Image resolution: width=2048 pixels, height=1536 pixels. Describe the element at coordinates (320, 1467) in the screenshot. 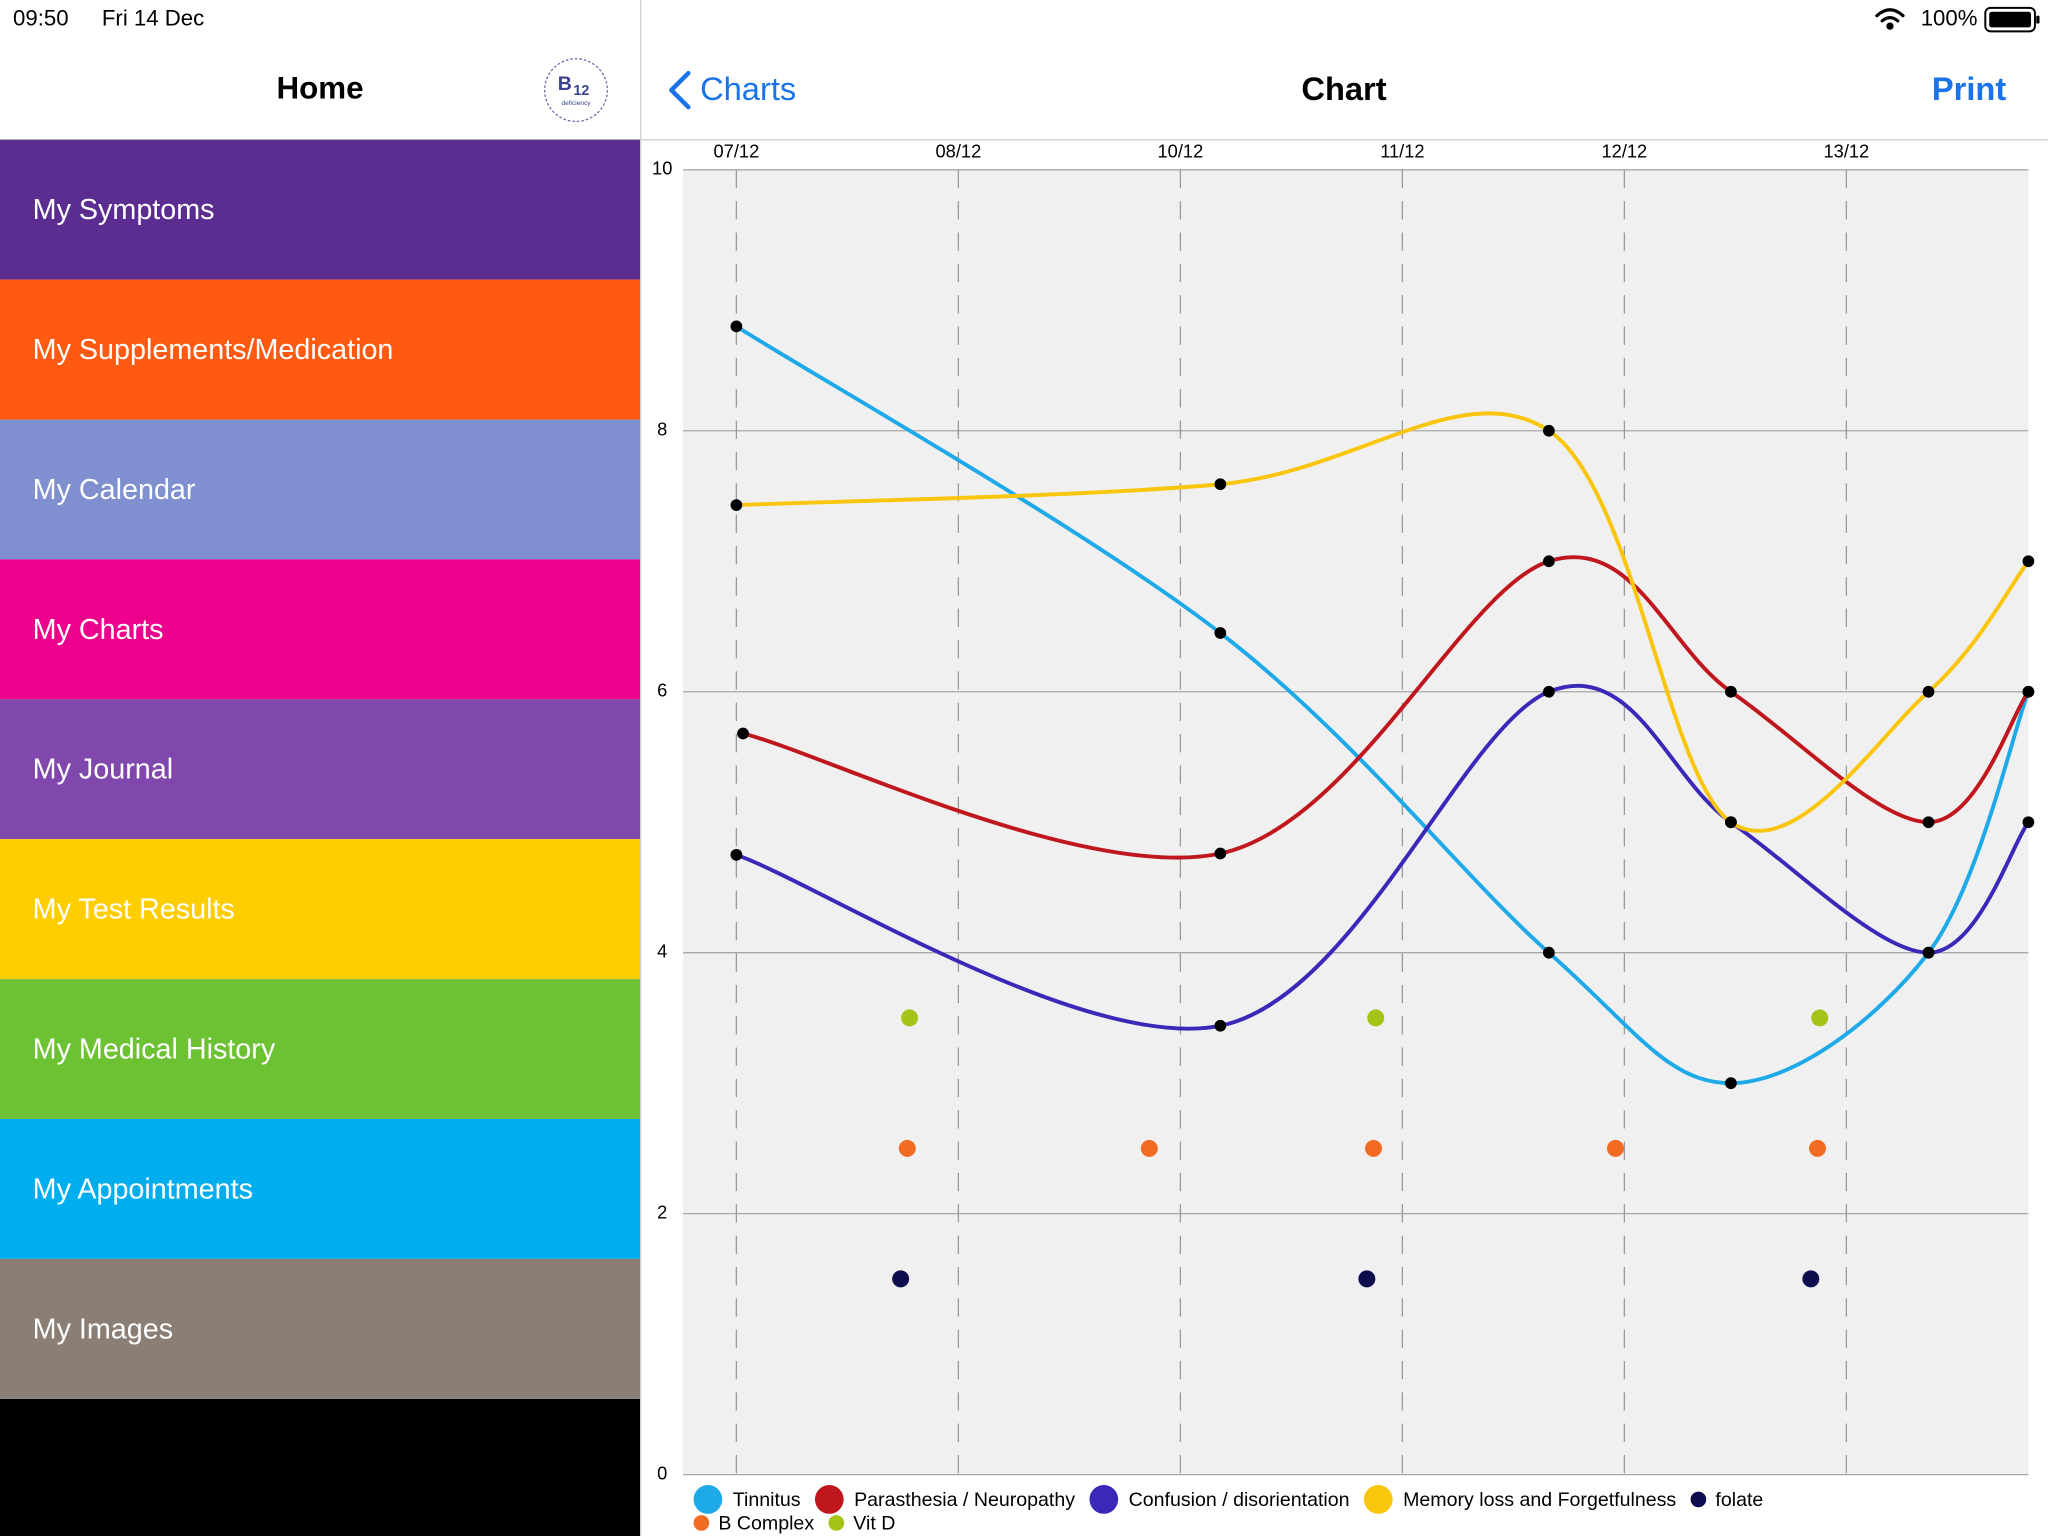

I see `sidebar-footer` at that location.